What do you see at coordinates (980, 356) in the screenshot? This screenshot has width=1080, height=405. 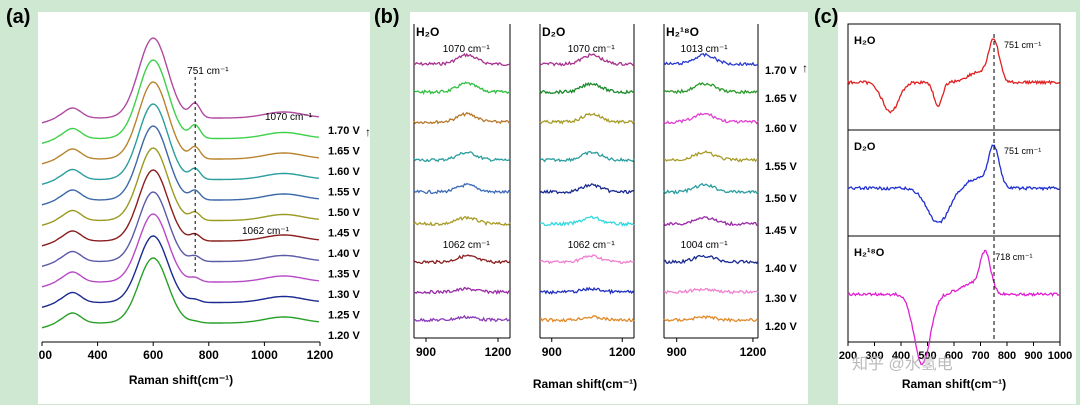 I see `x-tick-label: 700` at bounding box center [980, 356].